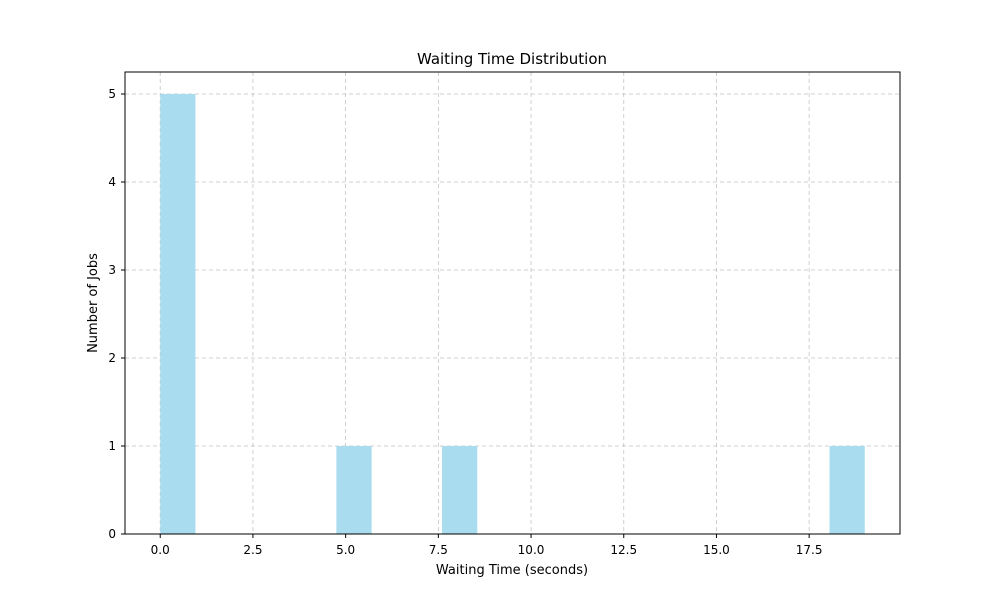  I want to click on x-tick-label: 7.5, so click(438, 550).